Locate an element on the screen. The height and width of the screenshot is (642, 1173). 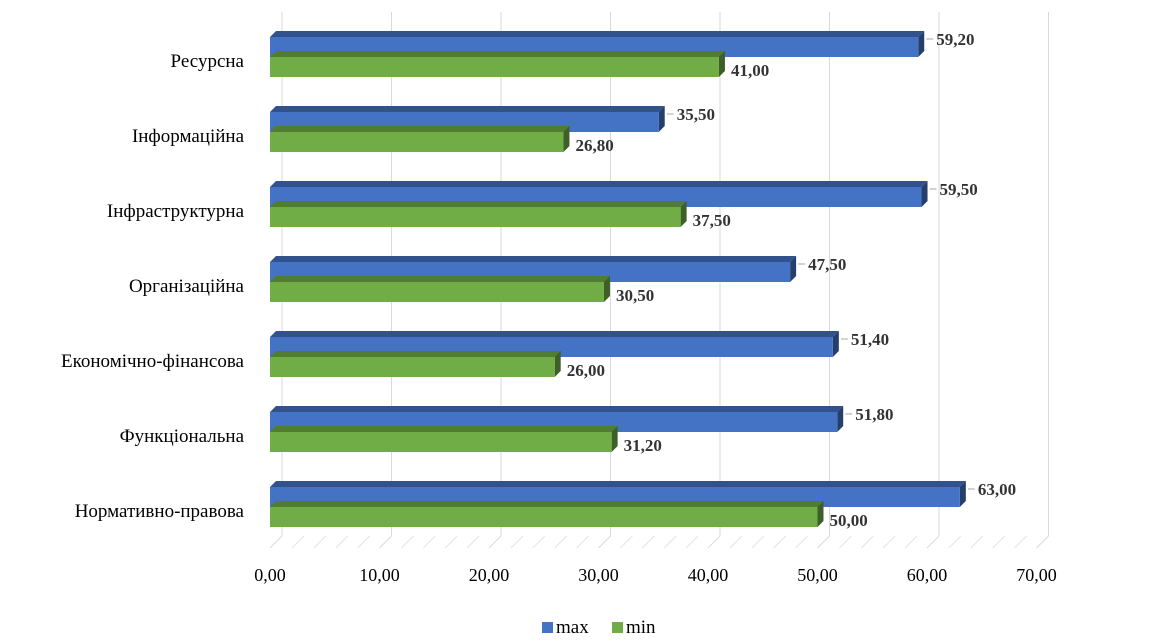
x-tick-label: 0,00 is located at coordinates (270, 575).